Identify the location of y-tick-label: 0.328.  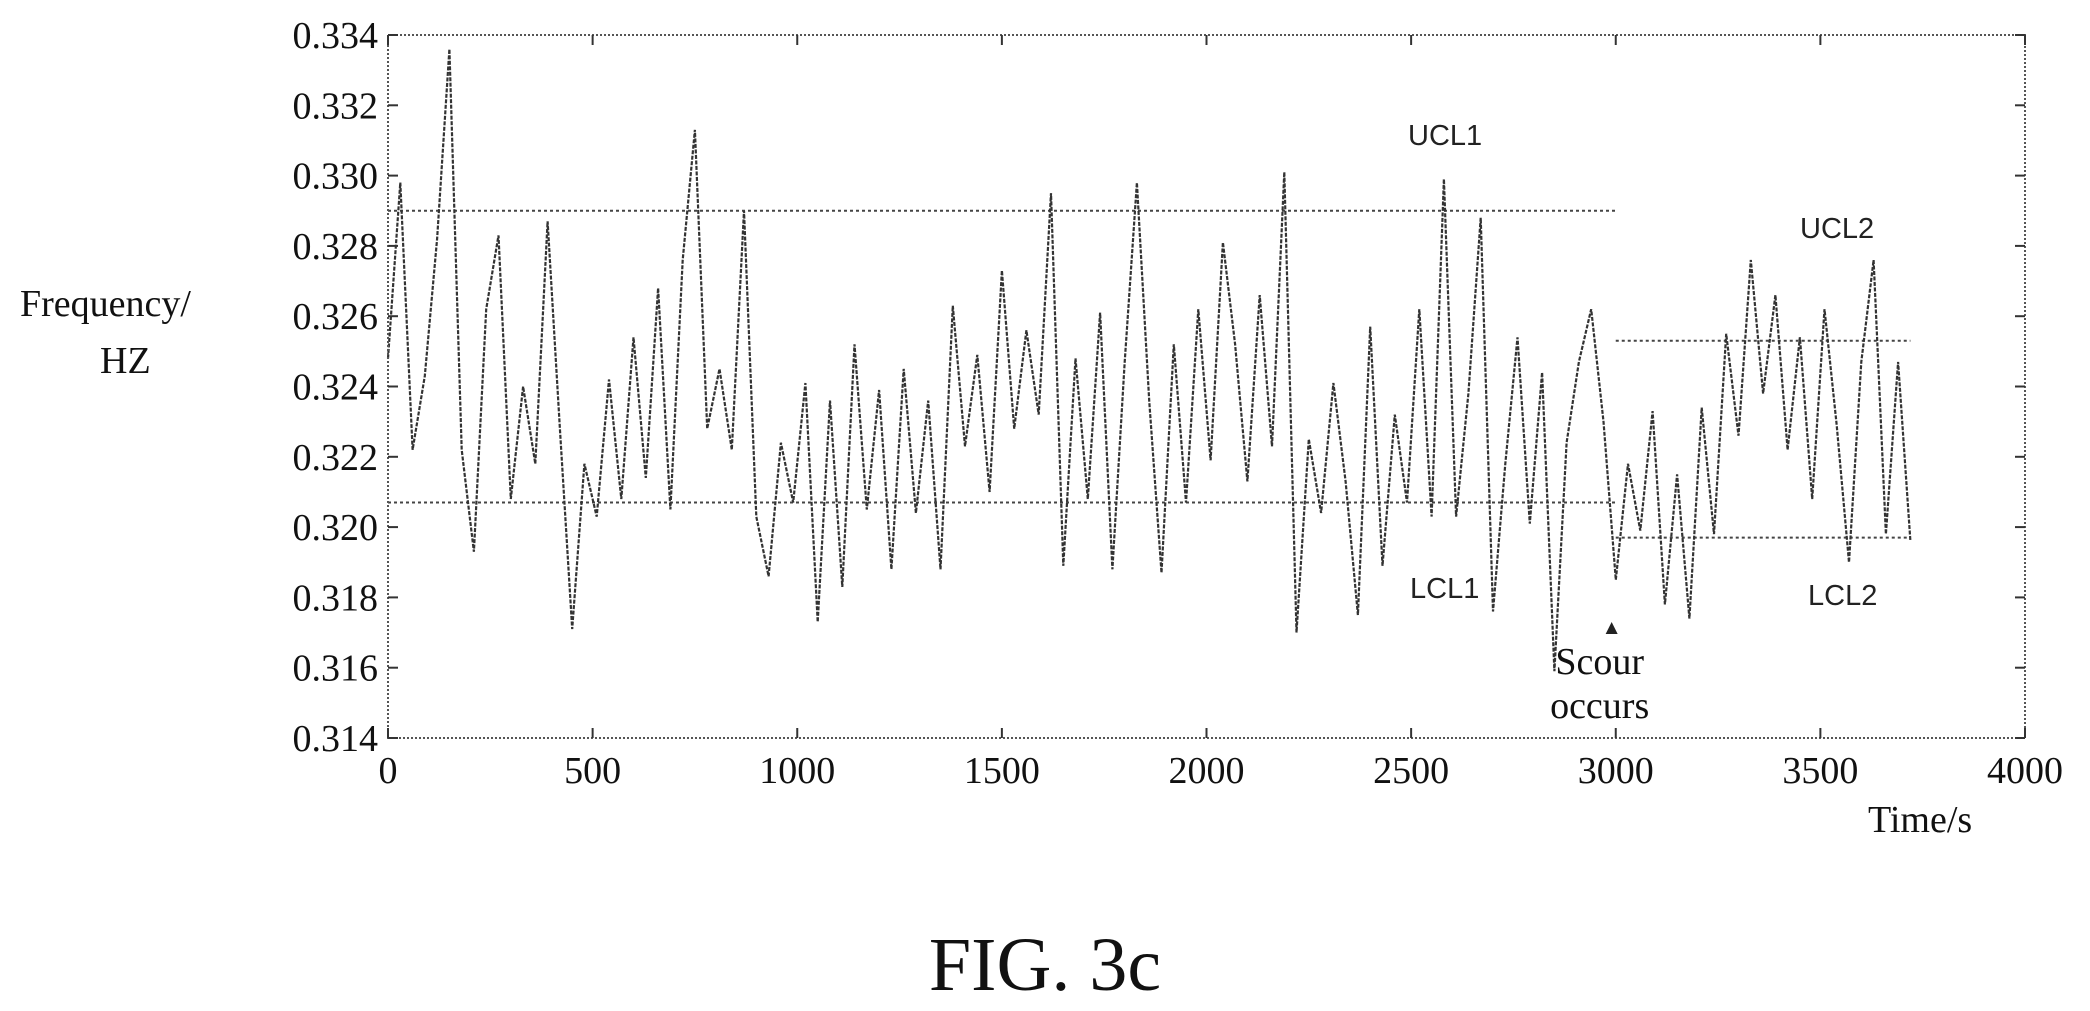
(336, 247).